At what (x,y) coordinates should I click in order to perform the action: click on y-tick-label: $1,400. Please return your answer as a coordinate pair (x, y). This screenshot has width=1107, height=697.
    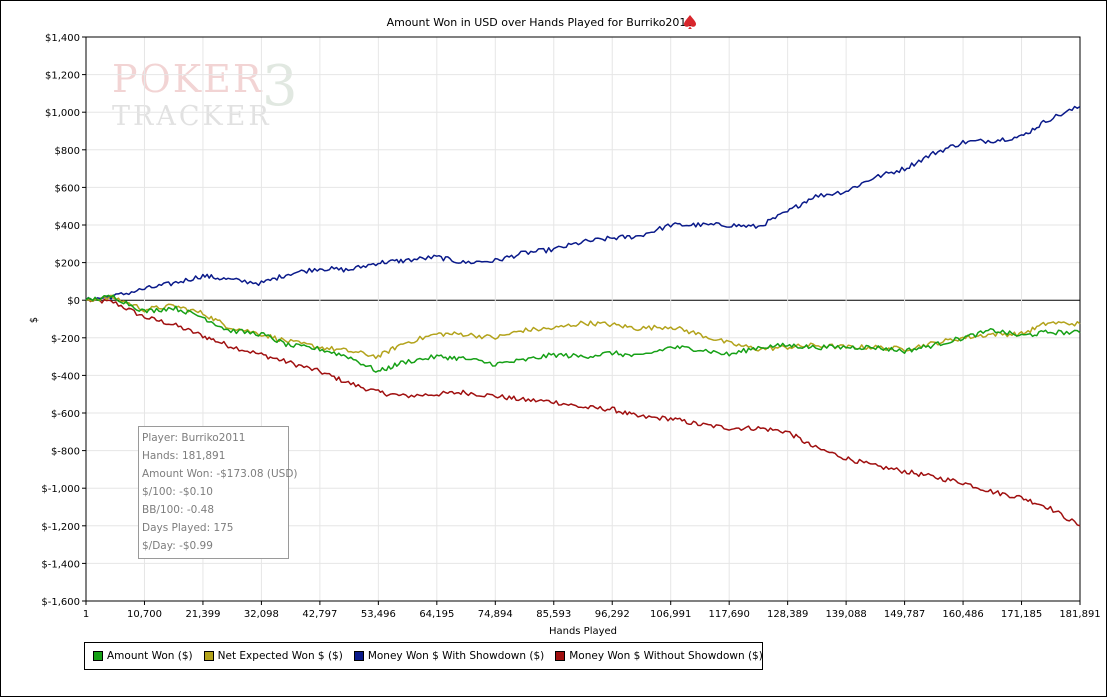
    Looking at the image, I should click on (62, 38).